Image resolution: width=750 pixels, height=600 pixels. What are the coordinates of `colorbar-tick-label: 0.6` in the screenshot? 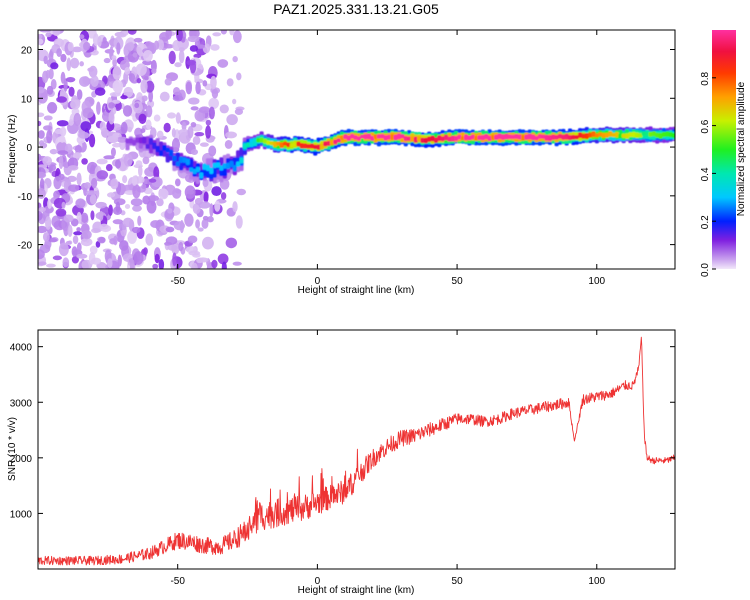 It's located at (705, 126).